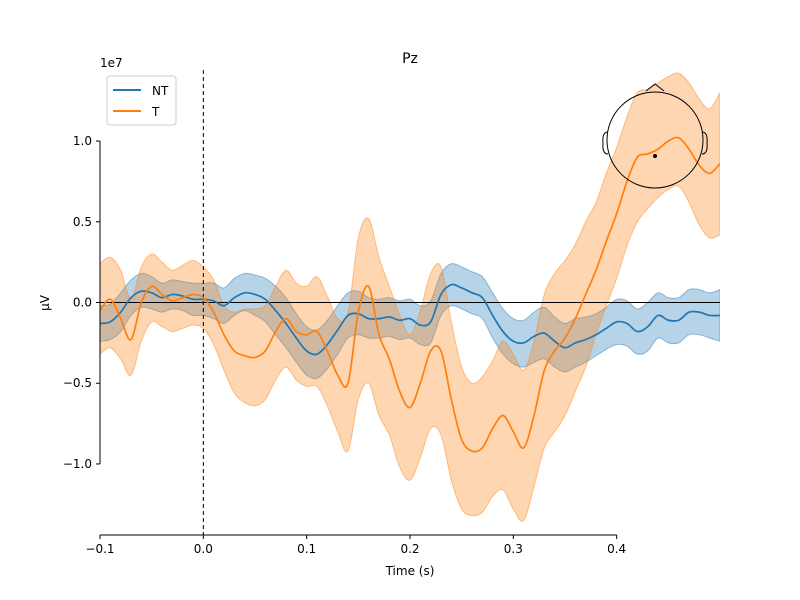 The width and height of the screenshot is (800, 600). What do you see at coordinates (111, 63) in the screenshot?
I see `y-scale-label: 1e7` at bounding box center [111, 63].